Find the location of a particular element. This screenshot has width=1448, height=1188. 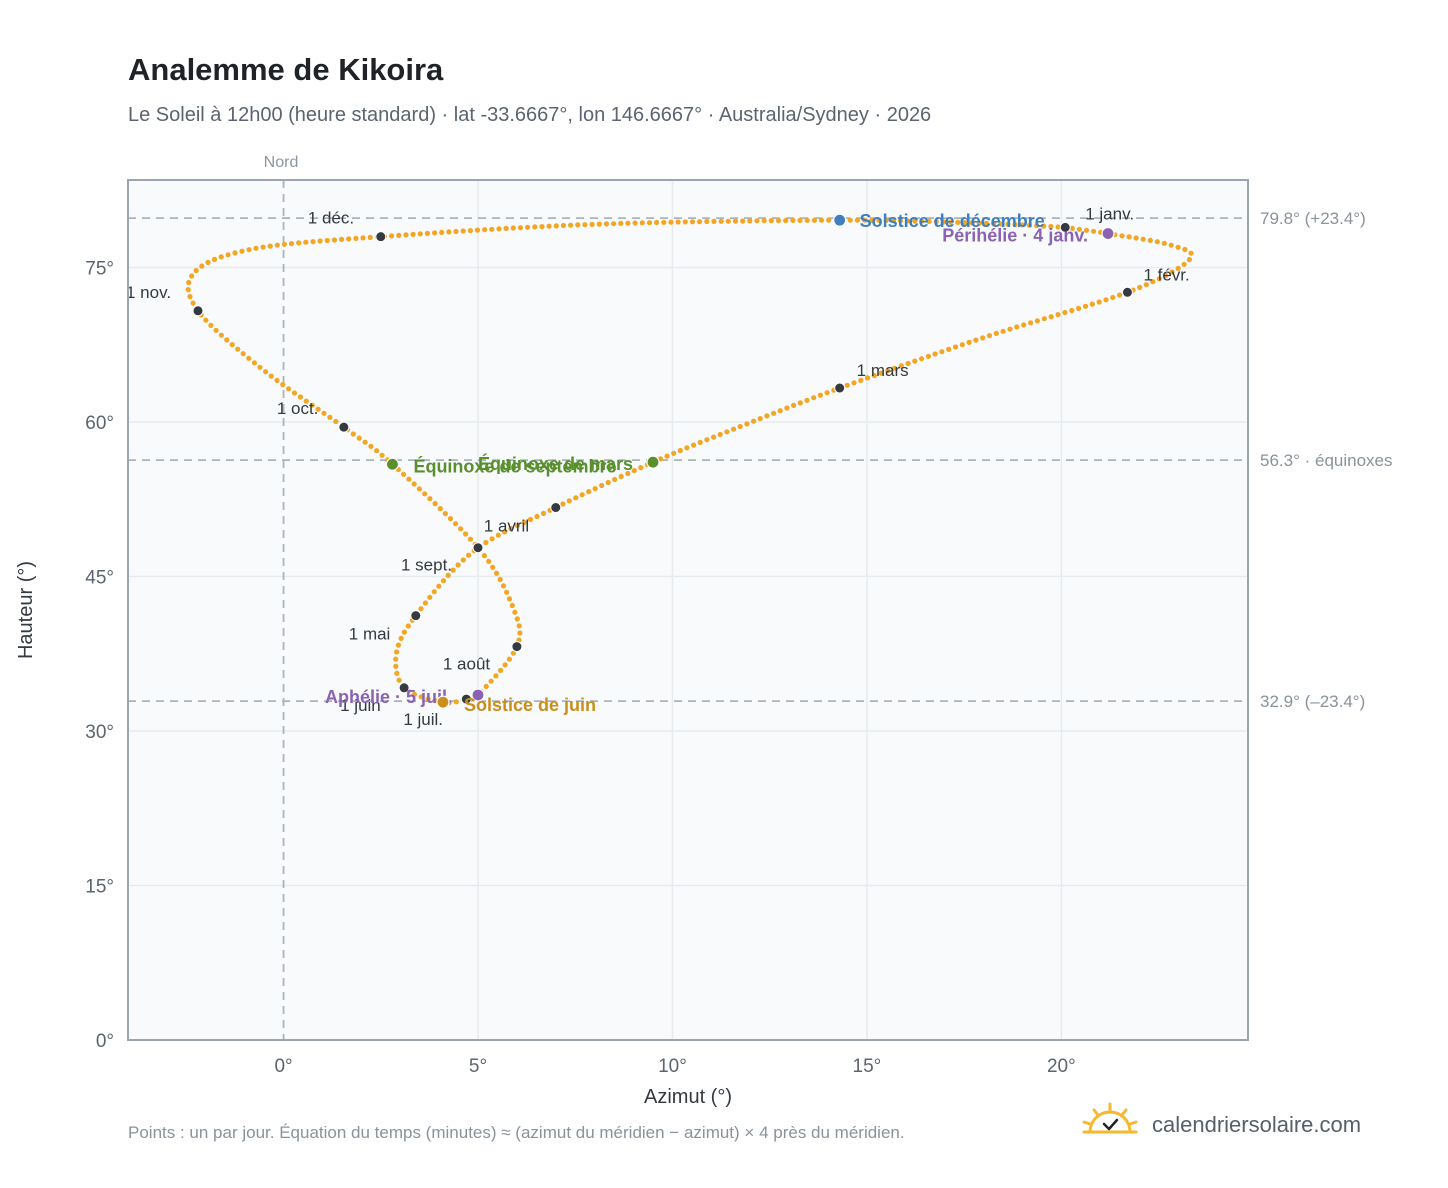

brand: calendriersolaire.com is located at coordinates (1232, 1124).